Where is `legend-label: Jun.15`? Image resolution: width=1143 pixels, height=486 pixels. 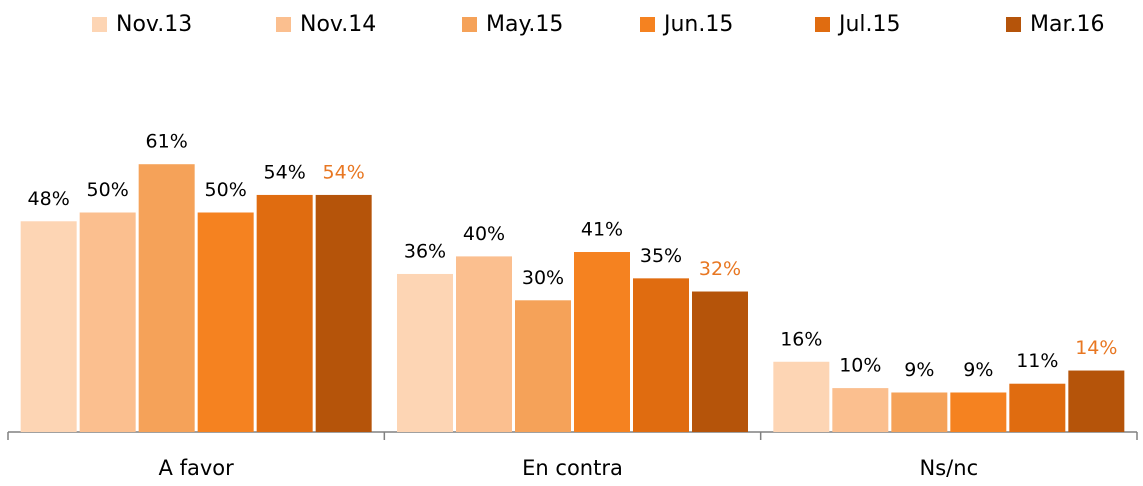
legend-label: Jun.15 is located at coordinates (697, 24).